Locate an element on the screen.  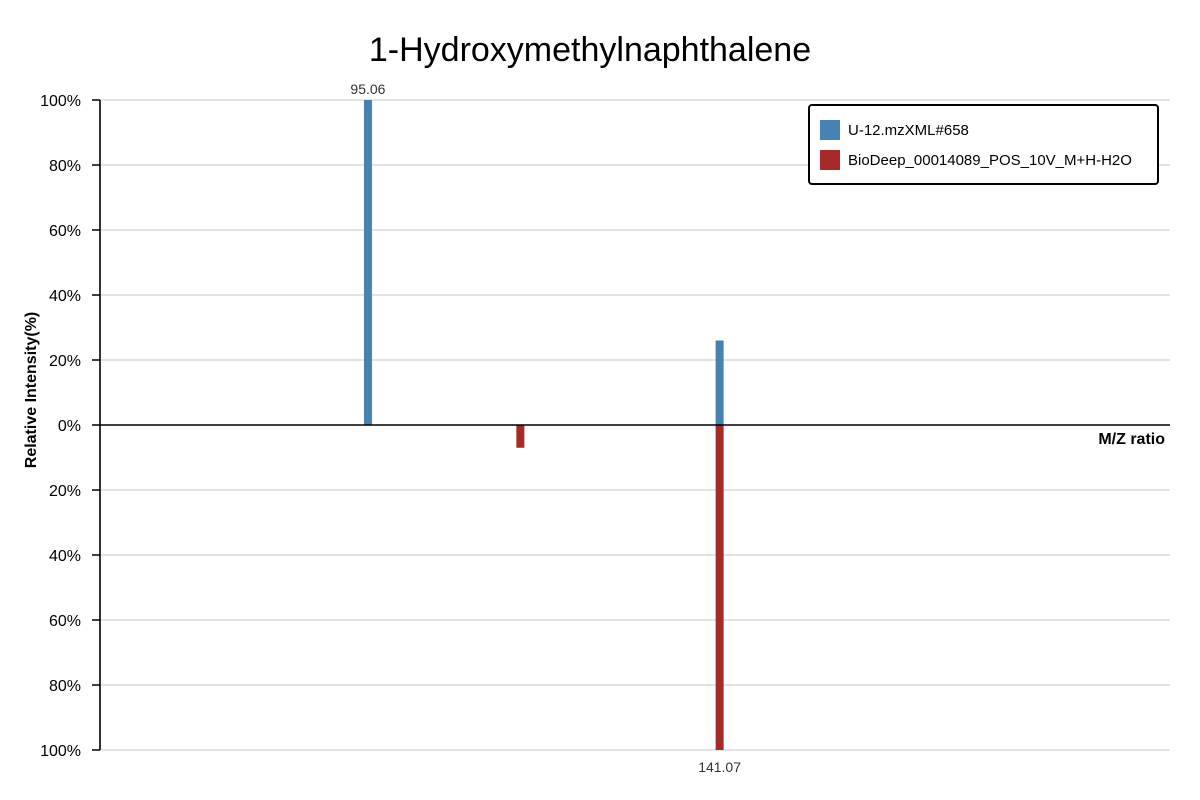
legend-label: BioDeep_00014089_POS_10V_M+H-H2O is located at coordinates (990, 160).